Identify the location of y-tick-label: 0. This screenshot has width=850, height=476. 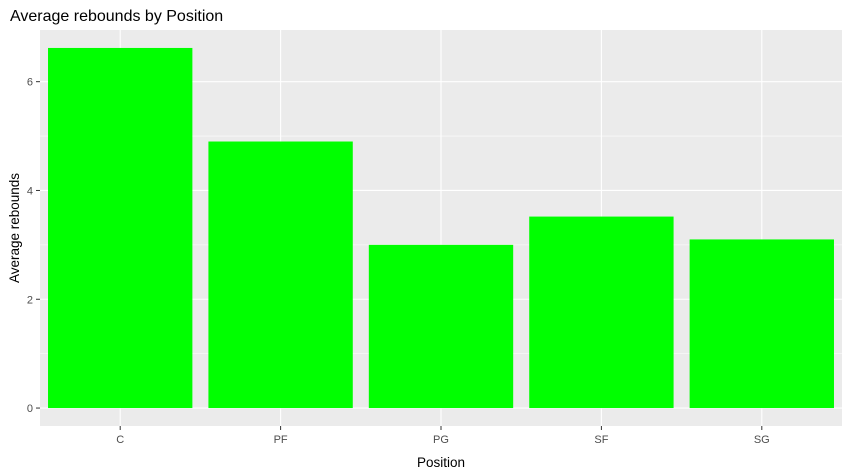
(30, 409).